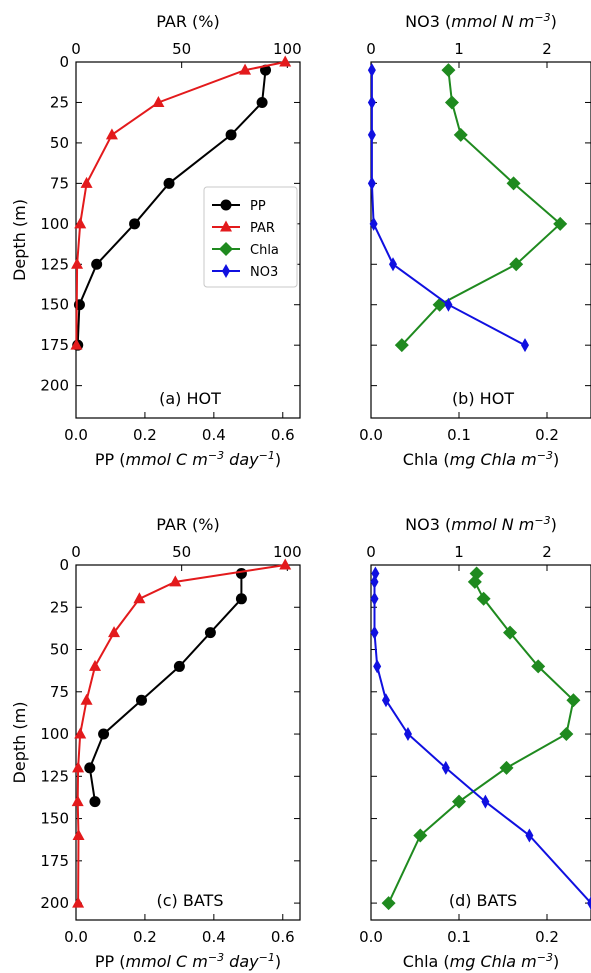 The height and width of the screenshot is (973, 591). I want to click on series-line-par, so click(180, 203).